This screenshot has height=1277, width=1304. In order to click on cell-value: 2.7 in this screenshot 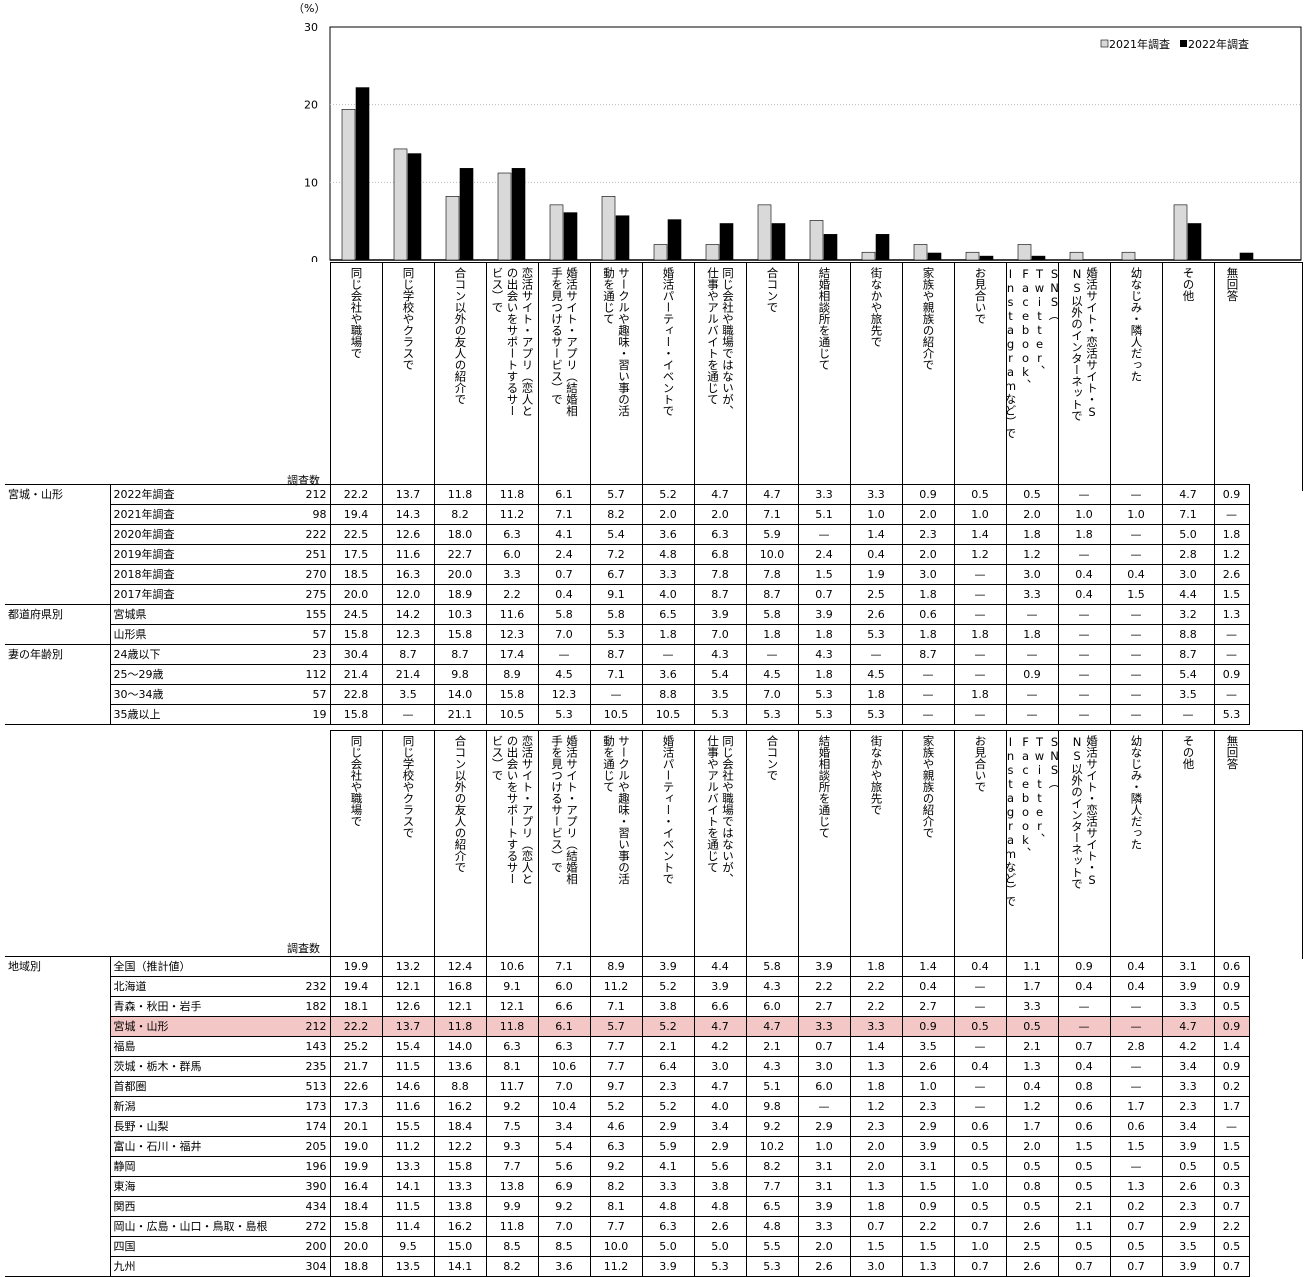, I will do `click(927, 1006)`.